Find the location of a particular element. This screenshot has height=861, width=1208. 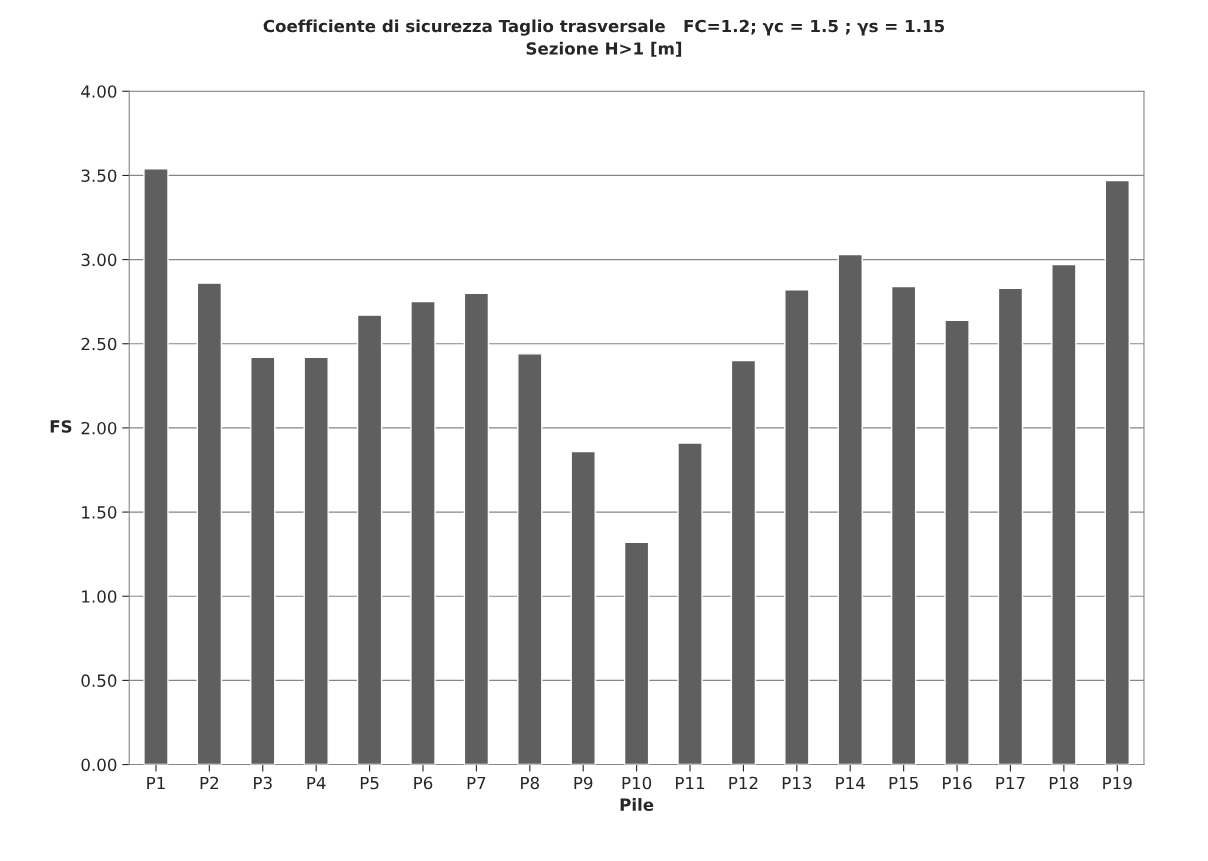

x-axis-title: Pile is located at coordinates (637, 804).